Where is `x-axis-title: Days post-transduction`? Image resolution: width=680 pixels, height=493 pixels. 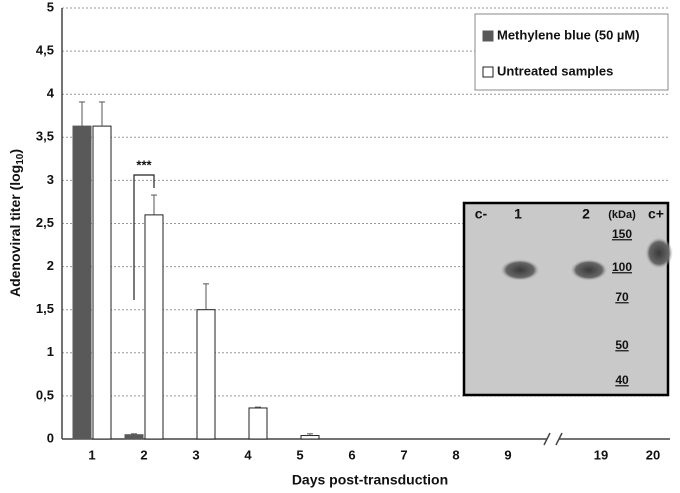
x-axis-title: Days post-transduction is located at coordinates (370, 480).